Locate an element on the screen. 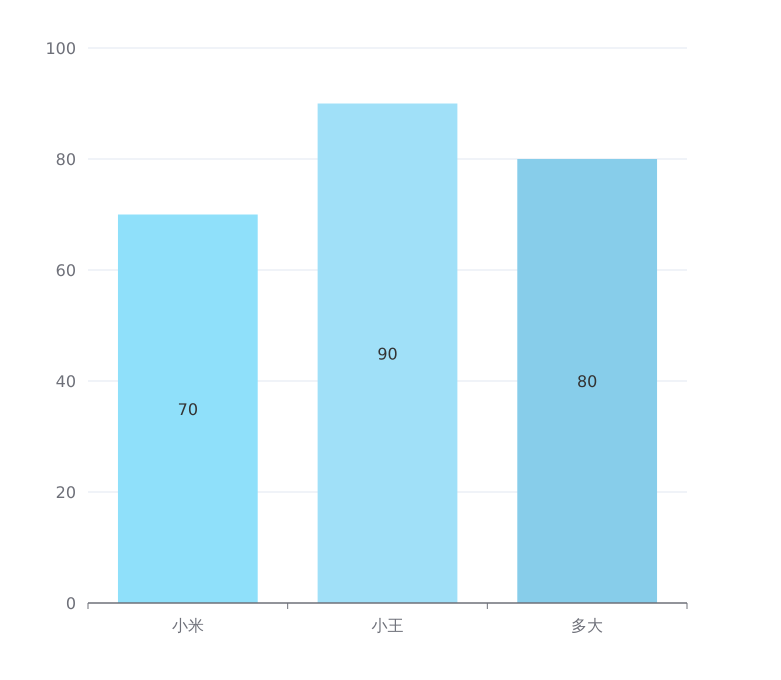  y-tick-label: 0 is located at coordinates (71, 603).